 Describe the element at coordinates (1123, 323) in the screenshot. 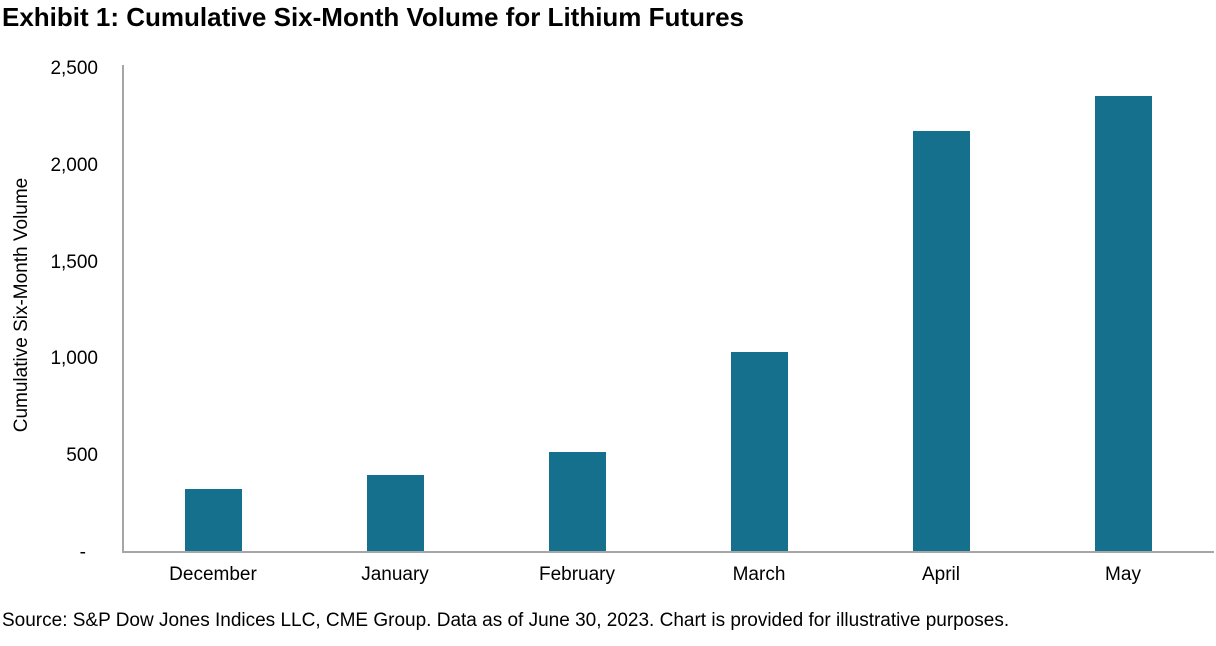

I see `bar-may` at that location.